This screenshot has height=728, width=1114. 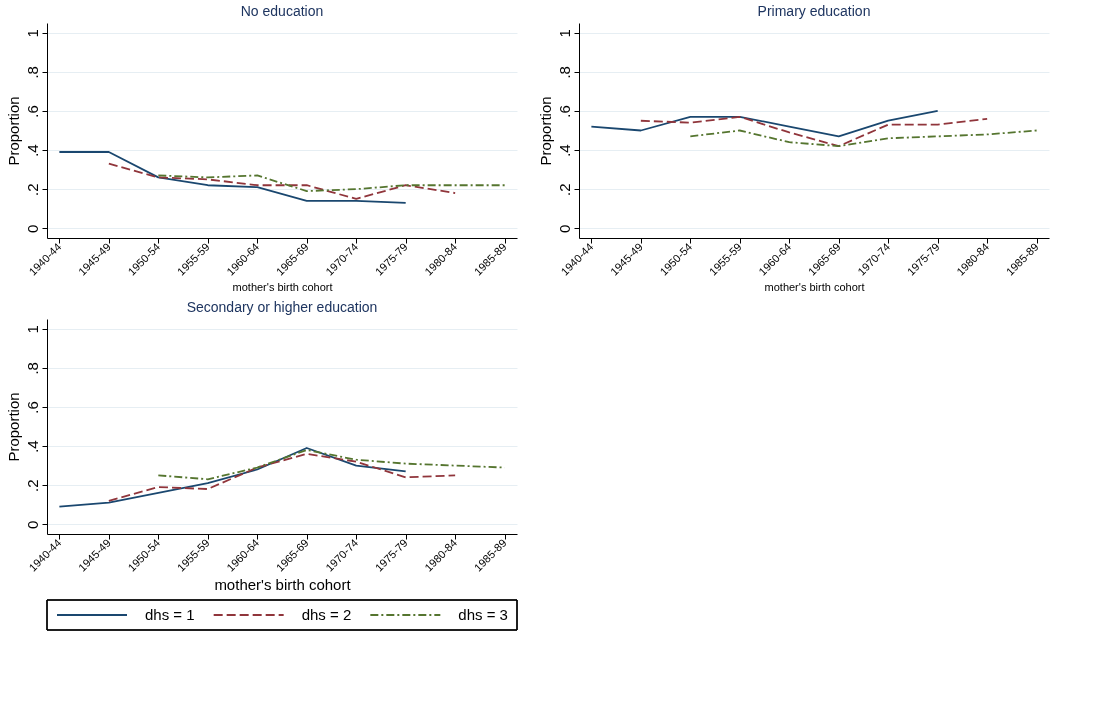 What do you see at coordinates (282, 11) in the screenshot?
I see `chart-title: No education` at bounding box center [282, 11].